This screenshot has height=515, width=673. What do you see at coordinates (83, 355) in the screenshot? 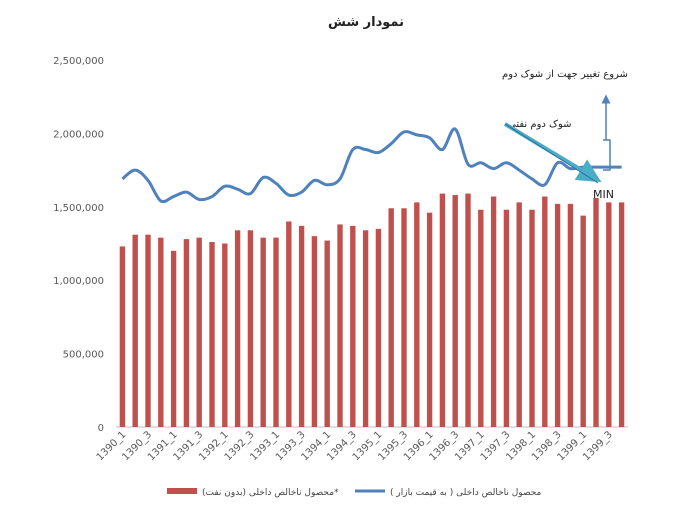
I see `y-tick-label: 500,000` at bounding box center [83, 355].